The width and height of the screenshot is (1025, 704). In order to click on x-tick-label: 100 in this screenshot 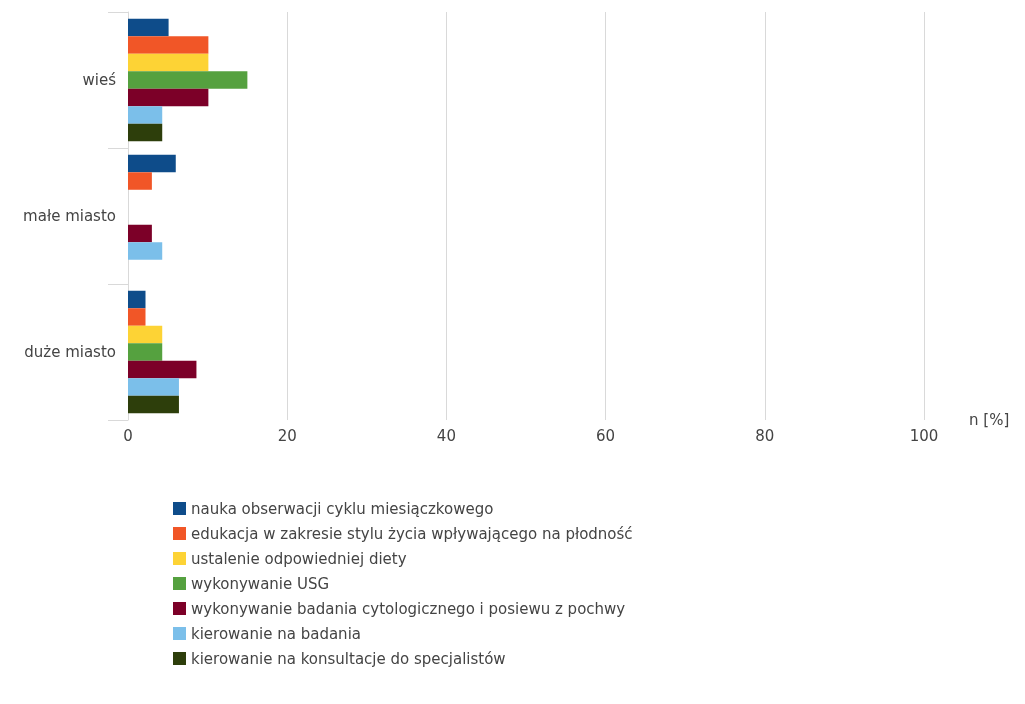, I will do `click(924, 435)`.